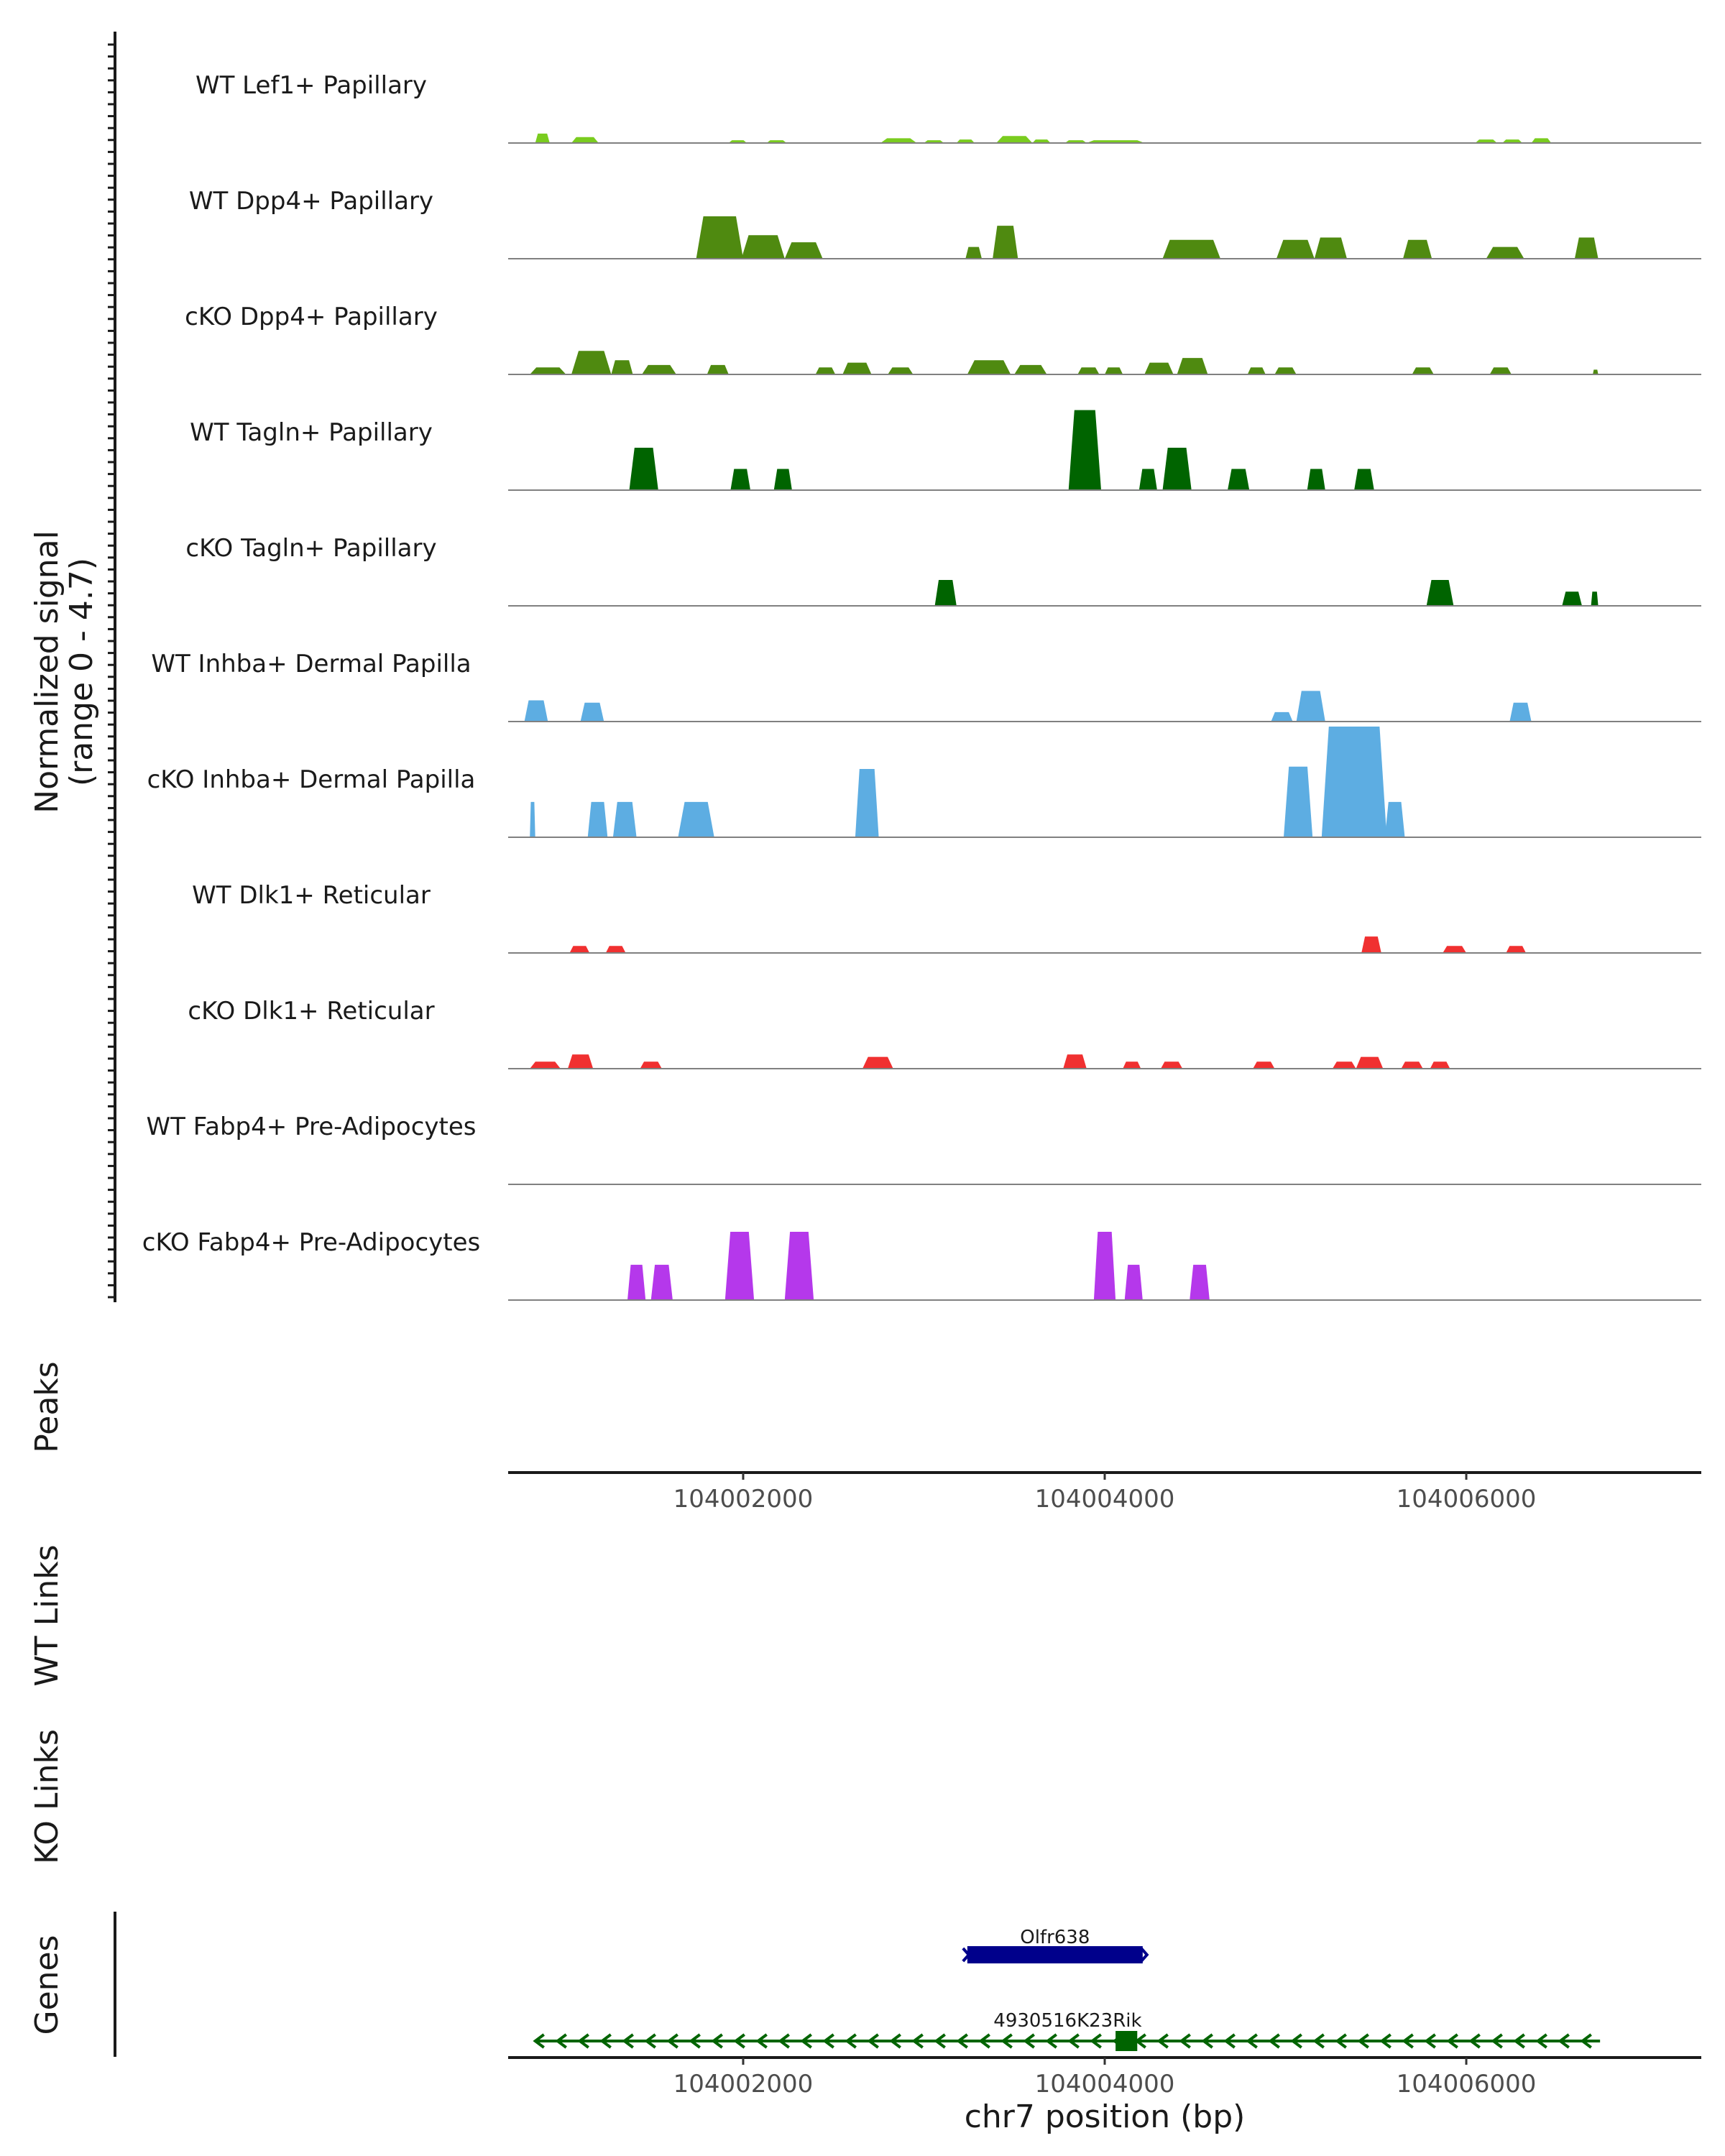 The height and width of the screenshot is (2156, 1725). I want to click on gene-label: 4930516K23Rik, so click(1067, 2021).